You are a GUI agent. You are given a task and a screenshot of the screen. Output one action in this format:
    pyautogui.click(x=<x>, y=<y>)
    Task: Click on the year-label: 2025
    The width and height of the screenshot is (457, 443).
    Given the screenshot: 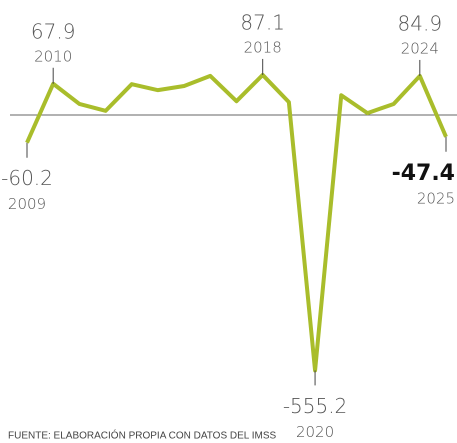 What is the action you would take?
    pyautogui.click(x=436, y=198)
    